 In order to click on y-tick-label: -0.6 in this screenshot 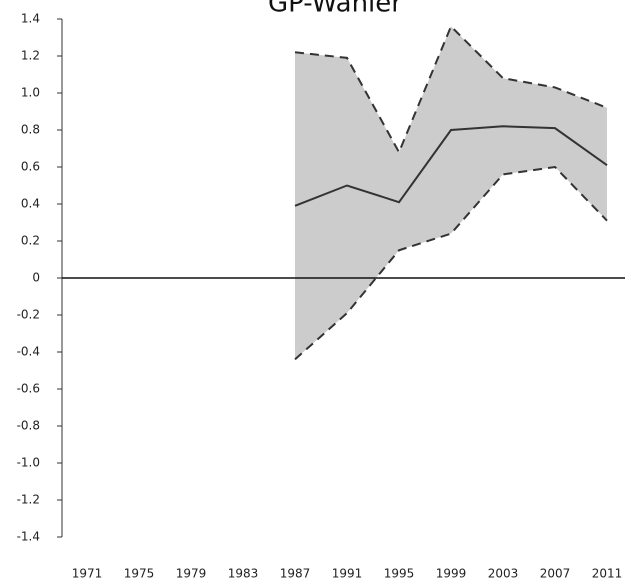, I will do `click(28, 389)`.